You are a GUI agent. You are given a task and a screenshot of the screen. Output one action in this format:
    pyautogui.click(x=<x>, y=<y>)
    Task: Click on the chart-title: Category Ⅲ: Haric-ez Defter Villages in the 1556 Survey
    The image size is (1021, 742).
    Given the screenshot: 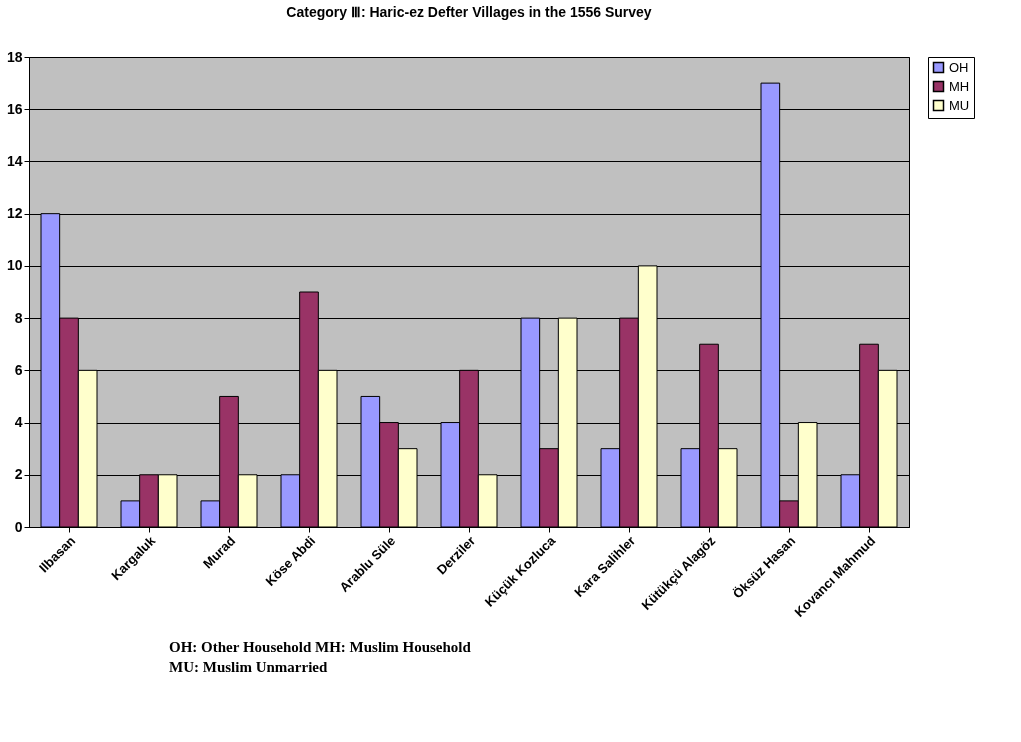 What is the action you would take?
    pyautogui.click(x=469, y=12)
    